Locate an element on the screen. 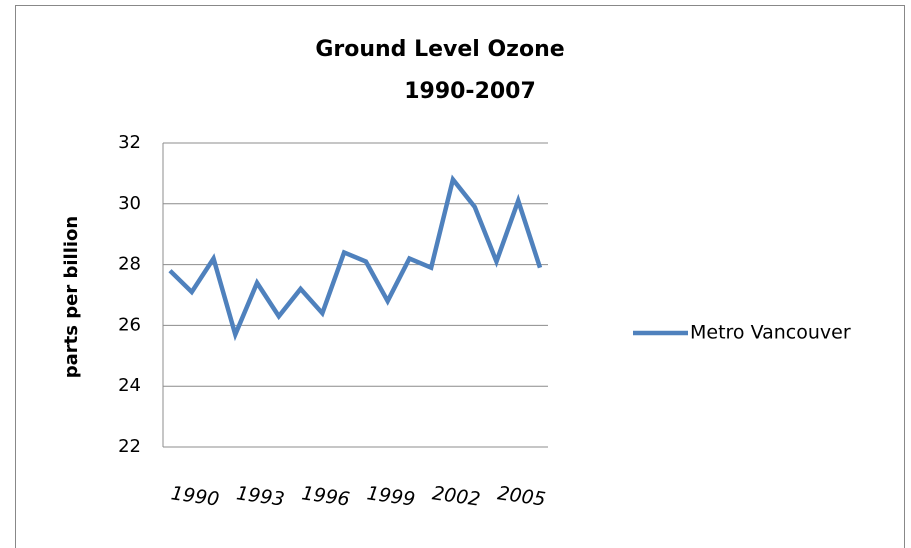 The width and height of the screenshot is (911, 548). series-line is located at coordinates (355, 258).